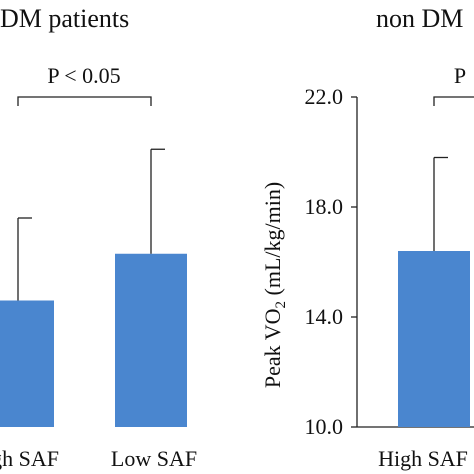  What do you see at coordinates (27, 363) in the screenshot?
I see `left-bar-high-saf` at bounding box center [27, 363].